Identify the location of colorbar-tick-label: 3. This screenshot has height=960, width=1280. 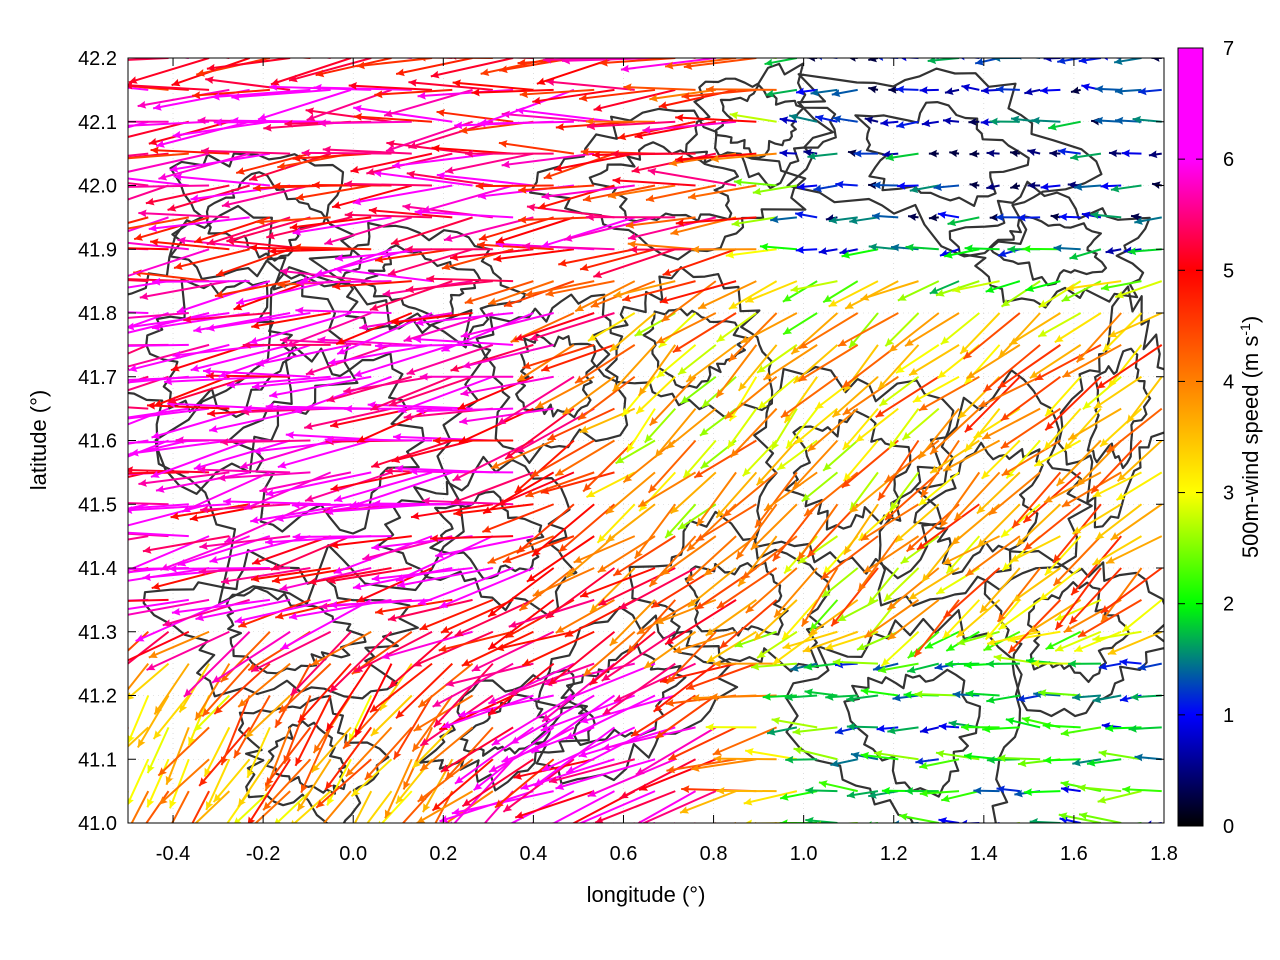
(1228, 494).